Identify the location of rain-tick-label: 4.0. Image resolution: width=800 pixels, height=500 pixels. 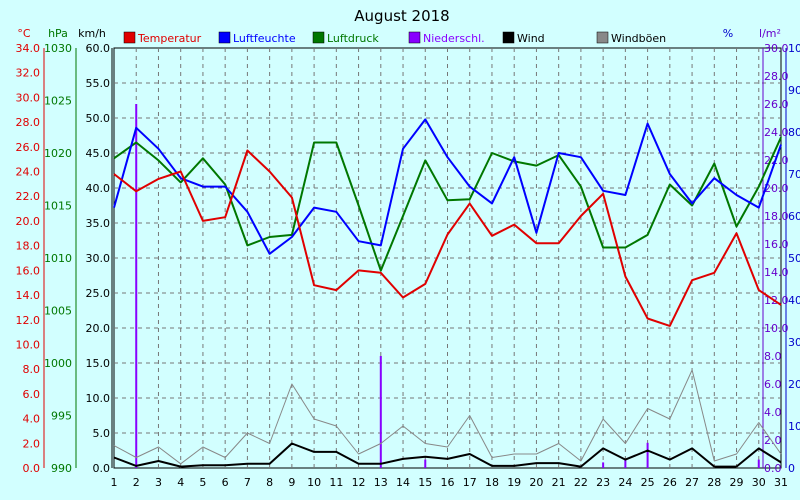
(773, 412).